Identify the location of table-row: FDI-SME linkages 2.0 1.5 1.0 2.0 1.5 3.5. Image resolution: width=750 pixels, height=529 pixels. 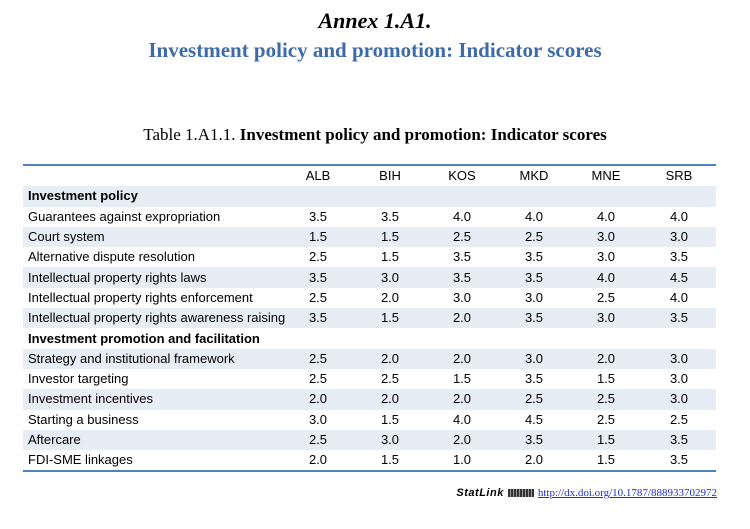
(369, 460).